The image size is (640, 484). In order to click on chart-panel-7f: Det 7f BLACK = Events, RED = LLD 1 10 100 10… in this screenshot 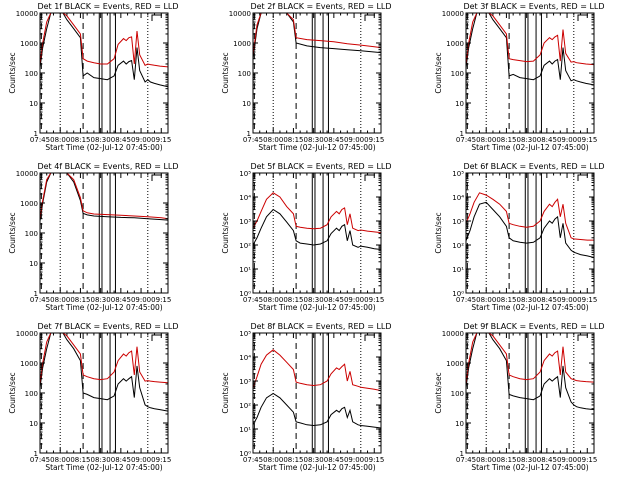, I will do `click(93, 397)`.